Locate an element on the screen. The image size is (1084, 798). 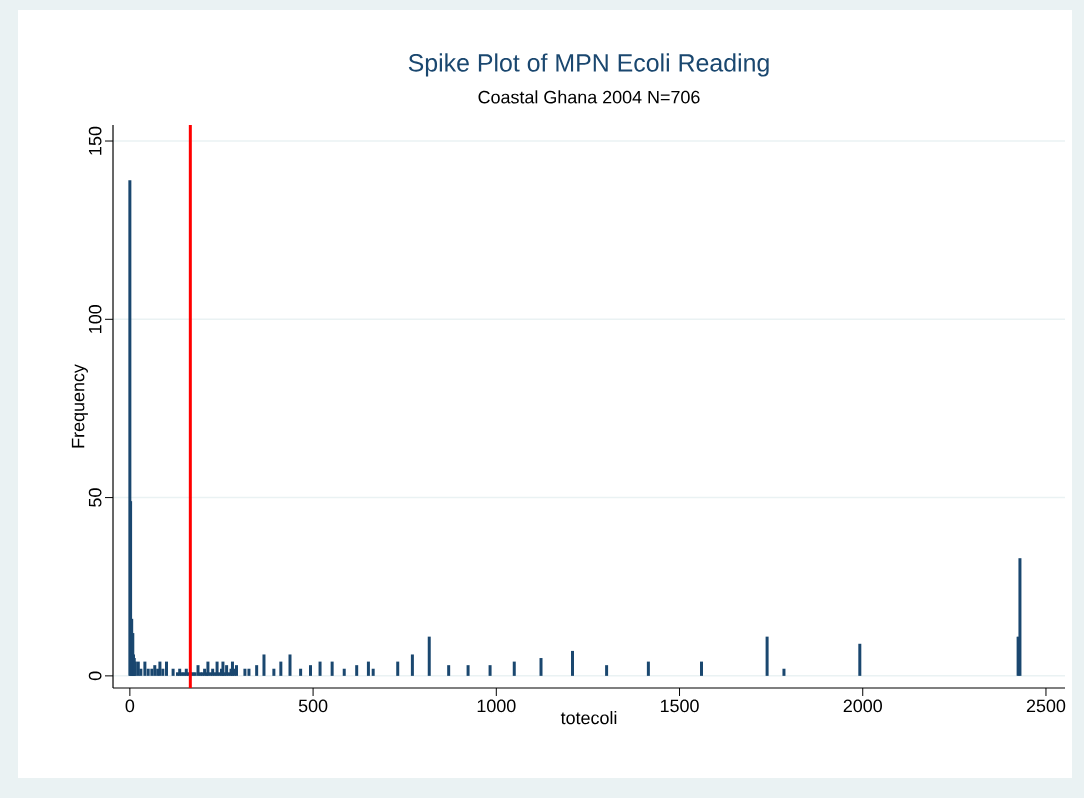
x-axis-title: totecoli is located at coordinates (588, 718).